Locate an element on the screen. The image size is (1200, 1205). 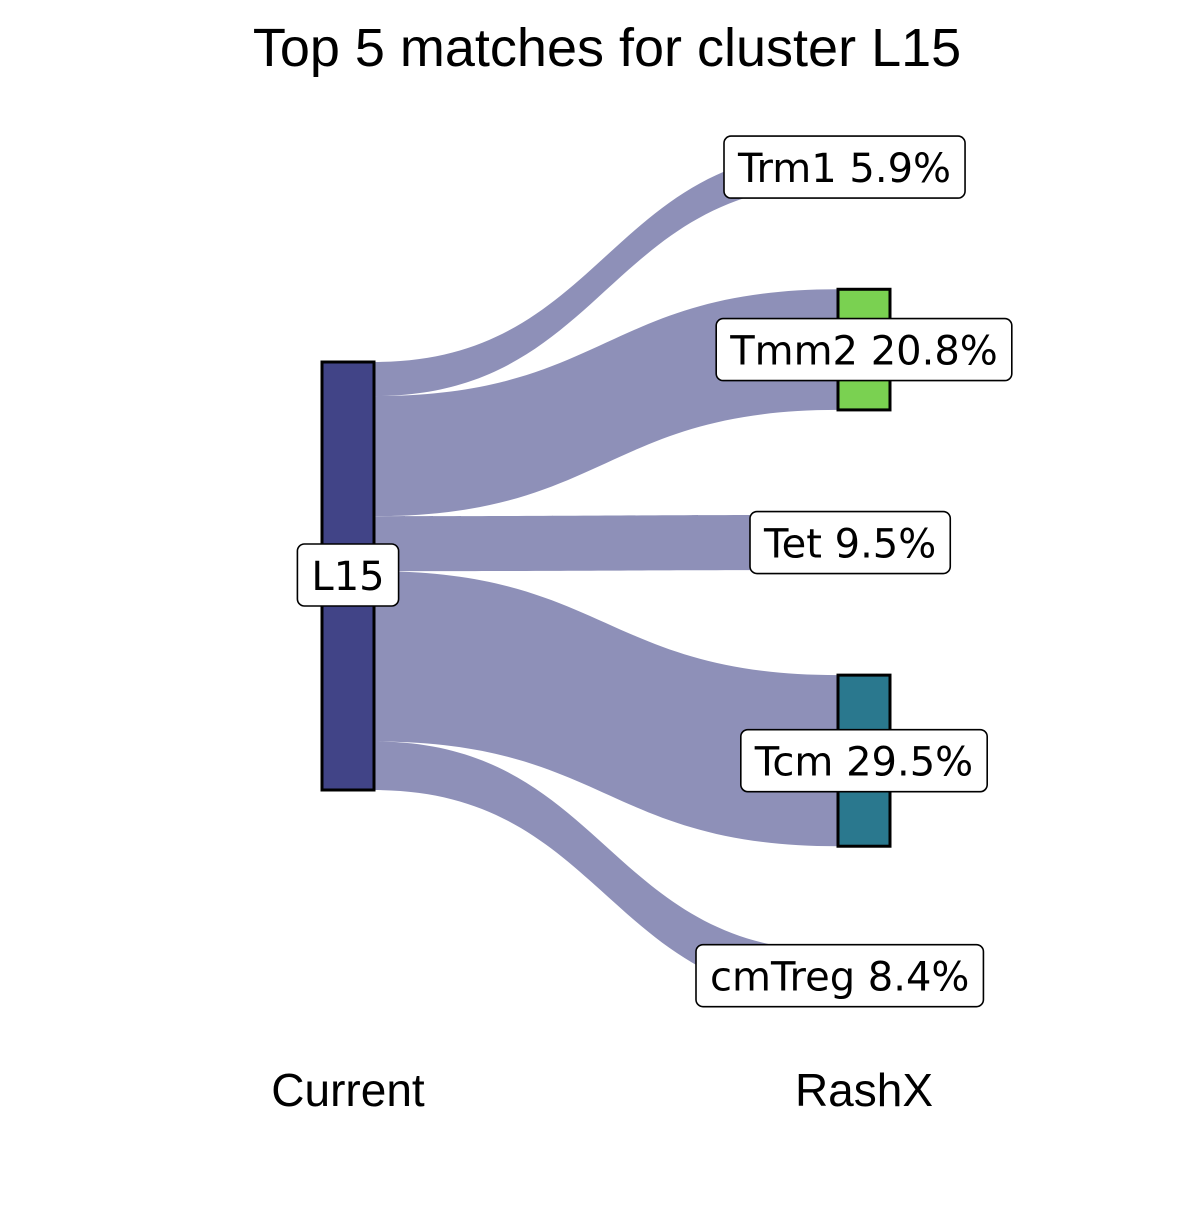
target-label-tmm2-text: Tmm2 20.8% is located at coordinates (863, 352).